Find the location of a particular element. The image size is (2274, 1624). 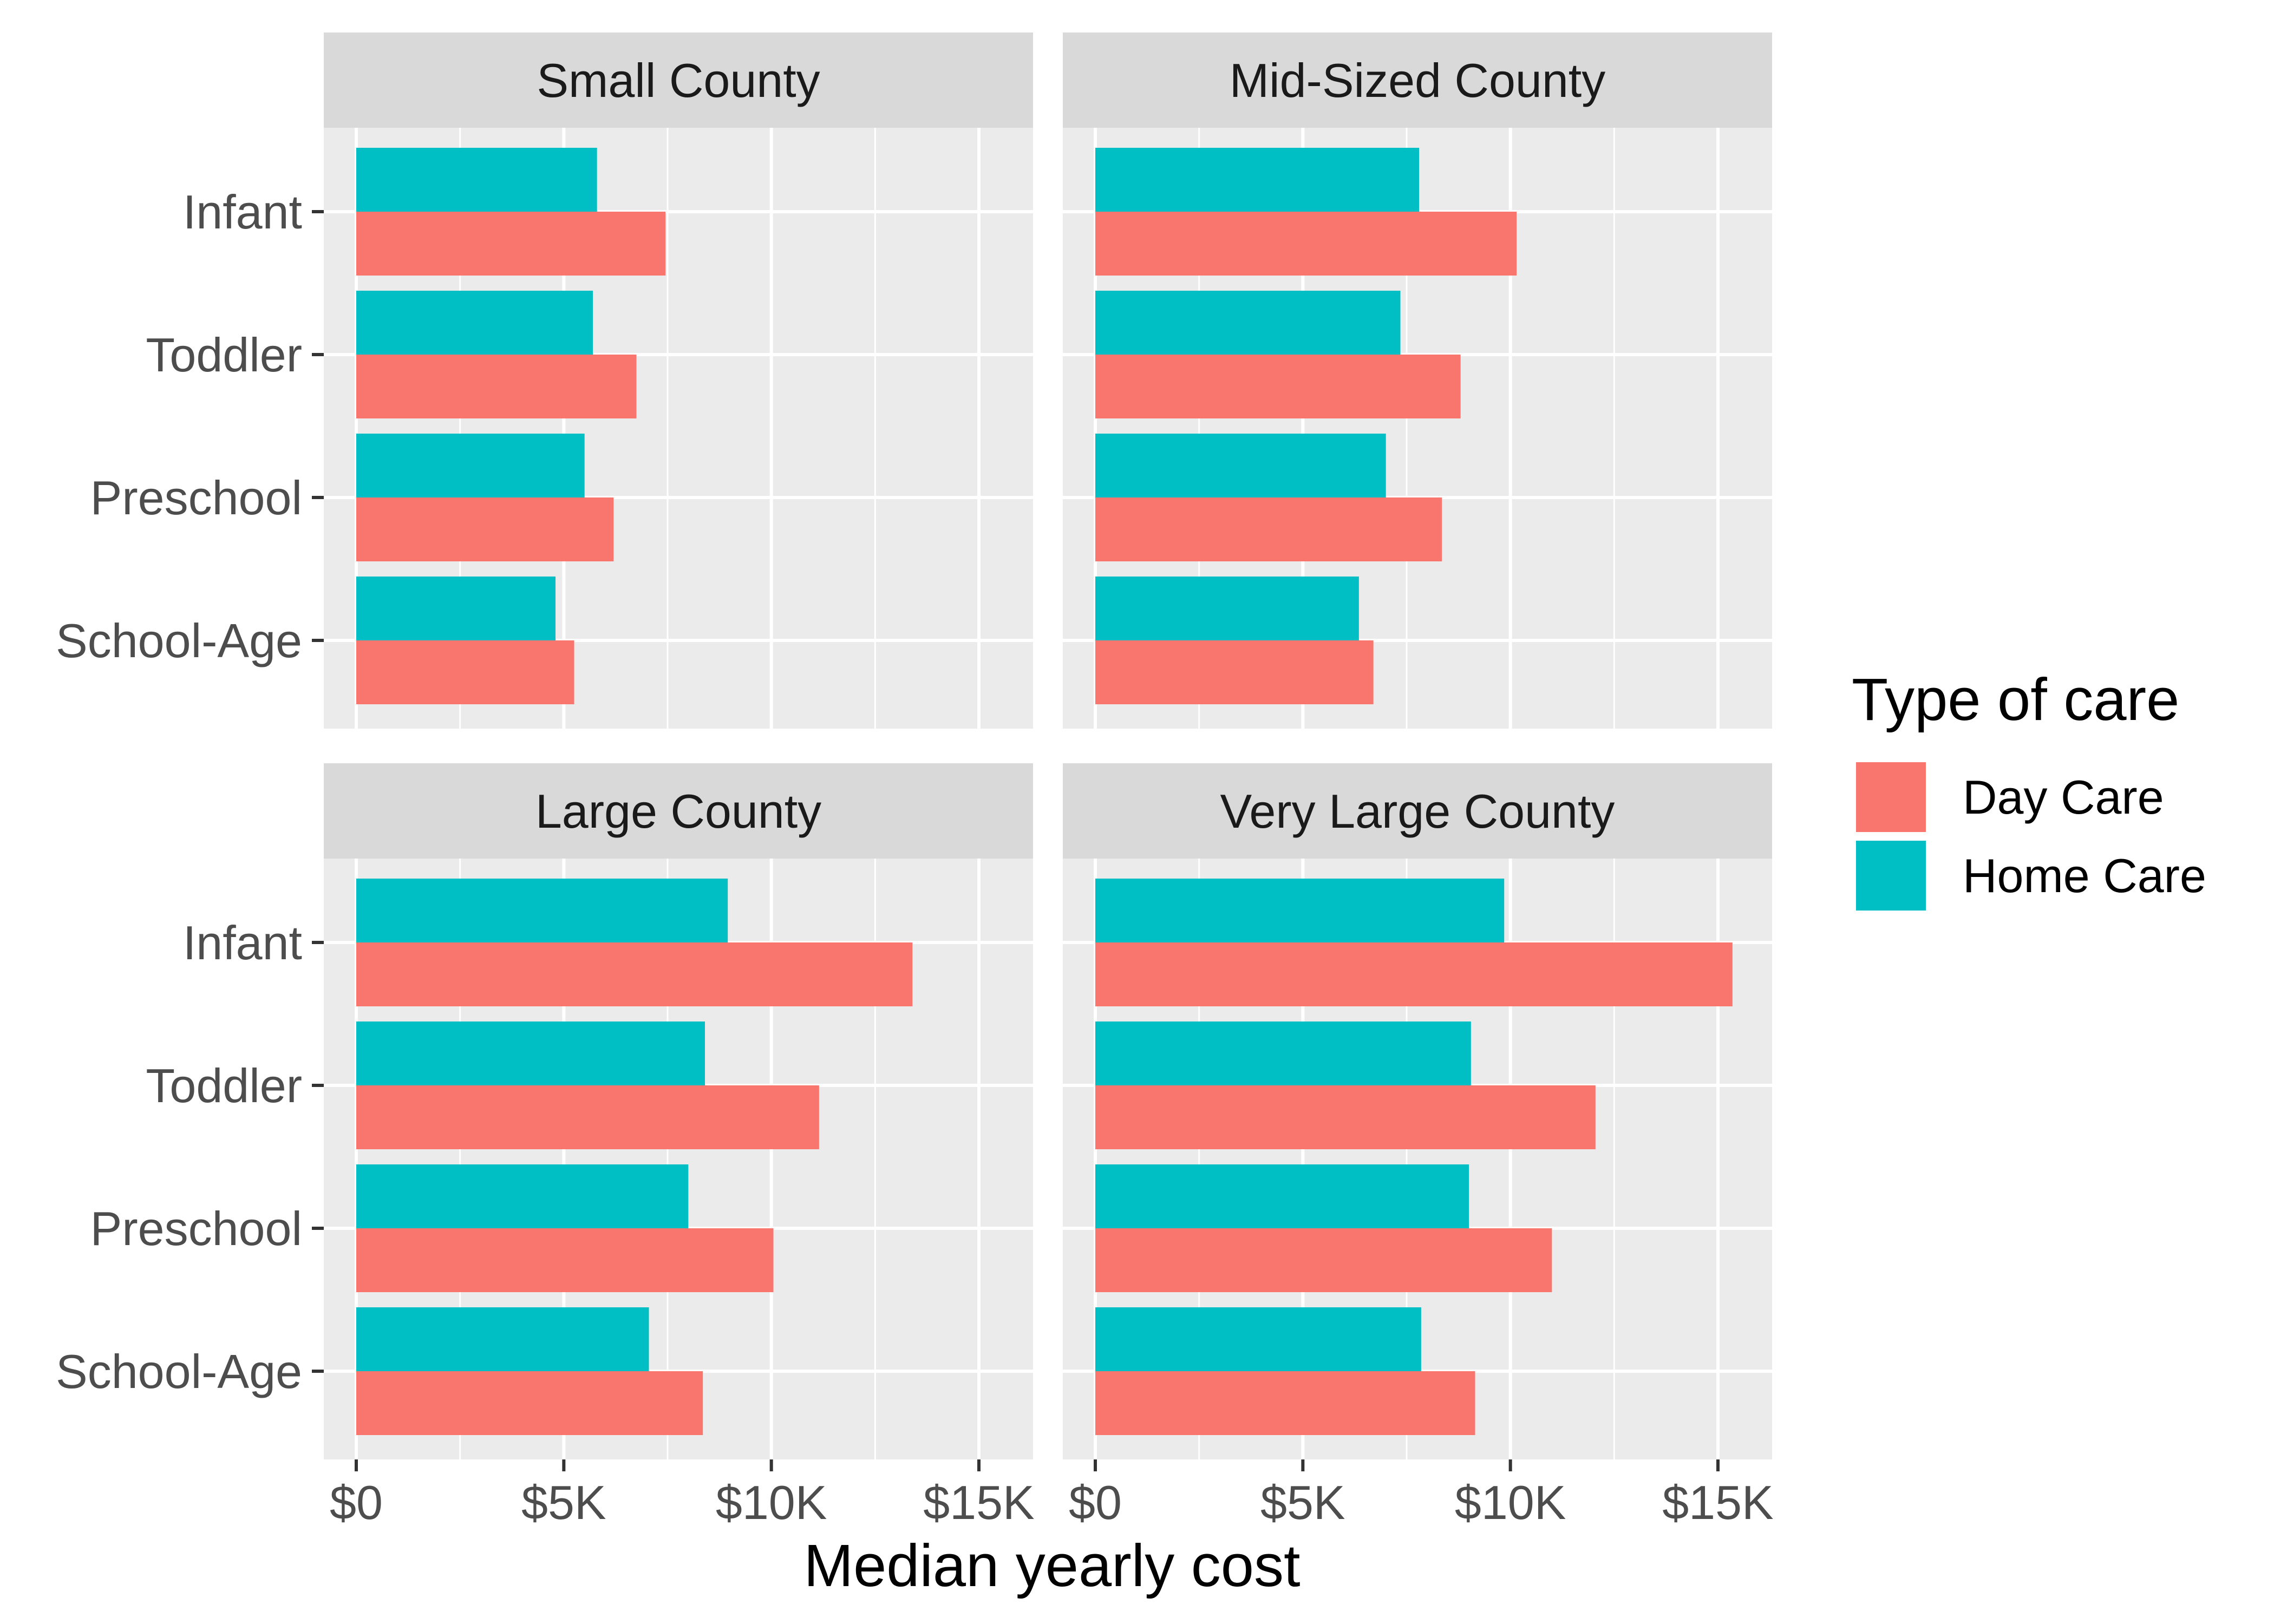

bar-large-county-preschool-home-care is located at coordinates (523, 1196).